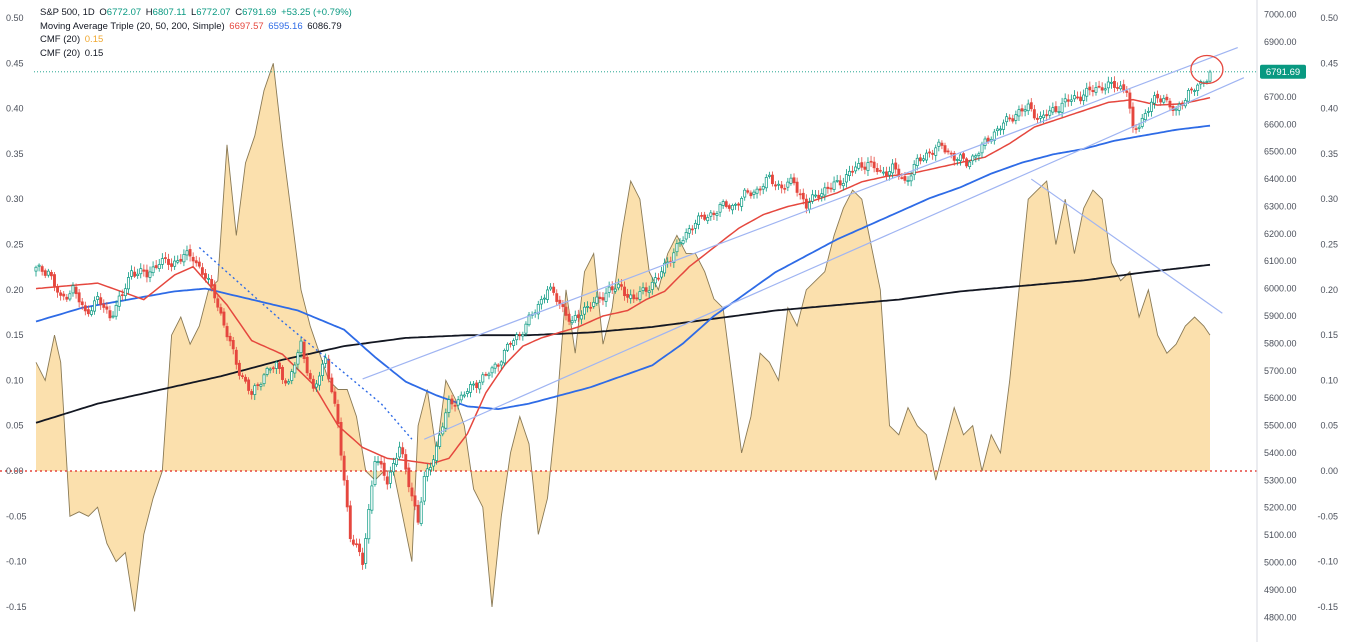  I want to click on cmf-right-tick: 0.50, so click(1329, 18).